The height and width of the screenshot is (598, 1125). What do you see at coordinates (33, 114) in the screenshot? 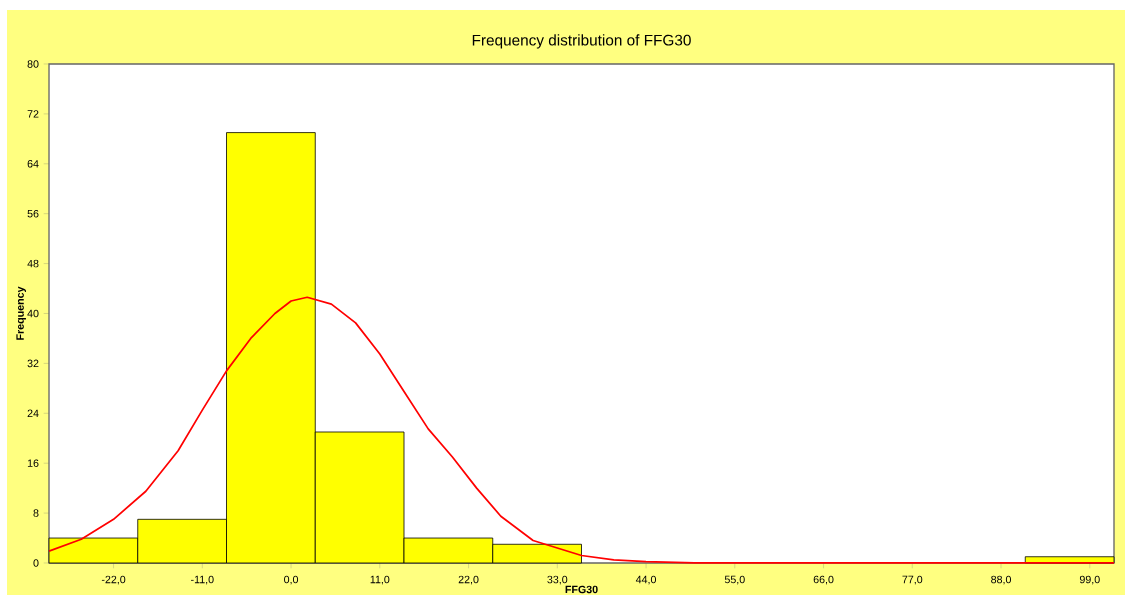
I see `y-tick-label: 72` at bounding box center [33, 114].